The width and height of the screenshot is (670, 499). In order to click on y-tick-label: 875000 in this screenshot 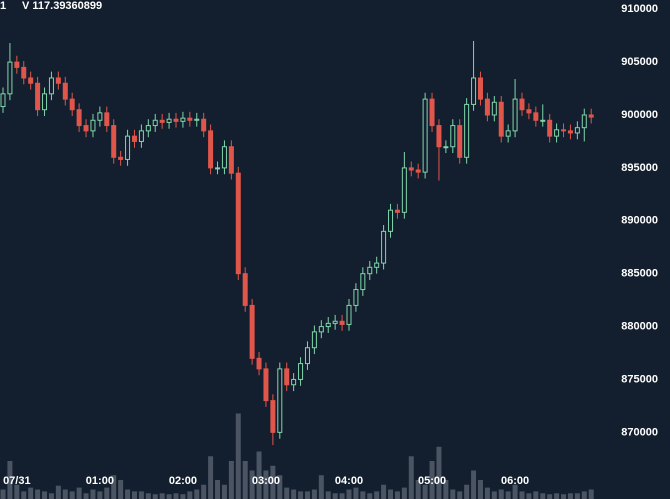, I will do `click(639, 379)`.